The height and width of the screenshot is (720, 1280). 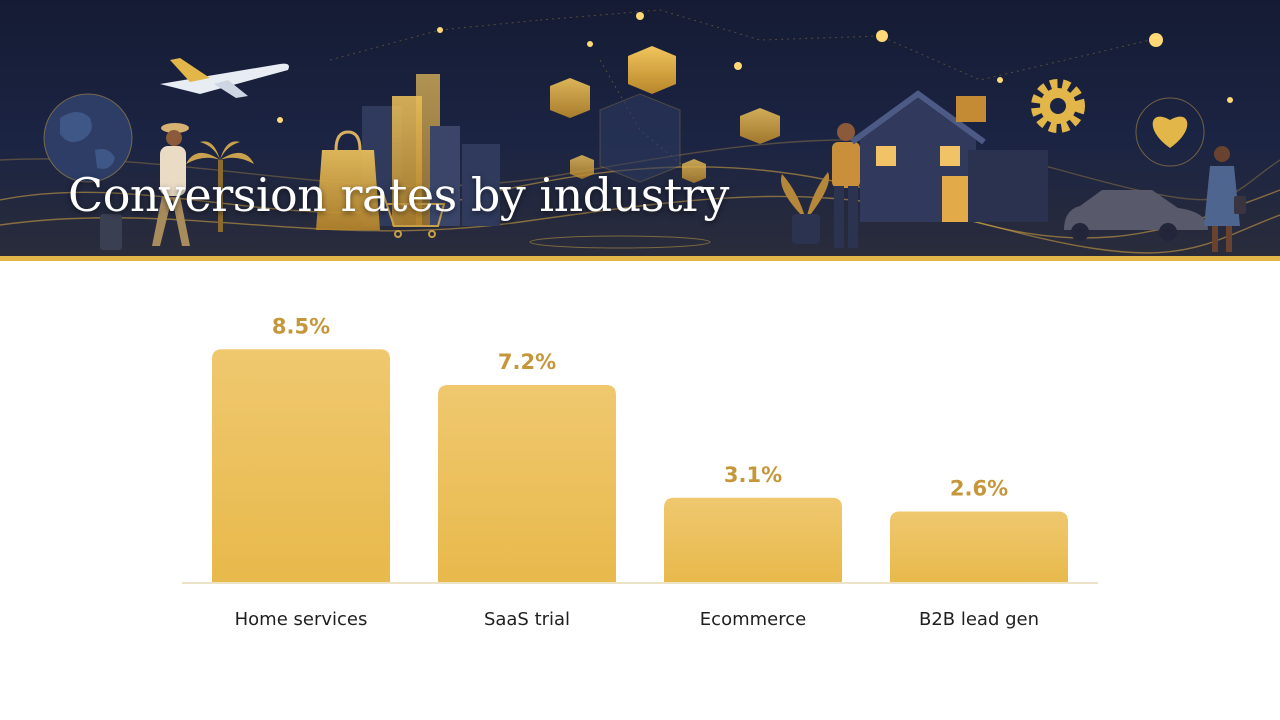 I want to click on house-icon, so click(x=949, y=156).